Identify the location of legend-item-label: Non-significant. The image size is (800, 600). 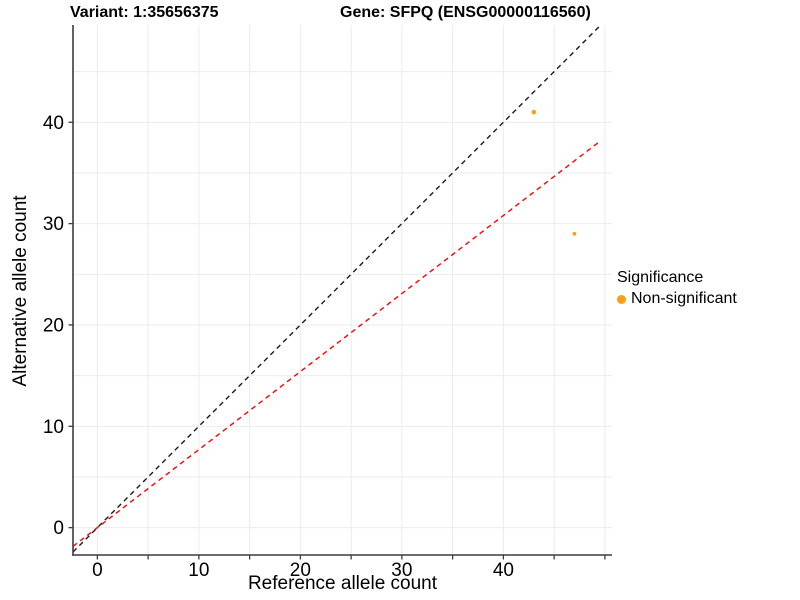
(684, 298).